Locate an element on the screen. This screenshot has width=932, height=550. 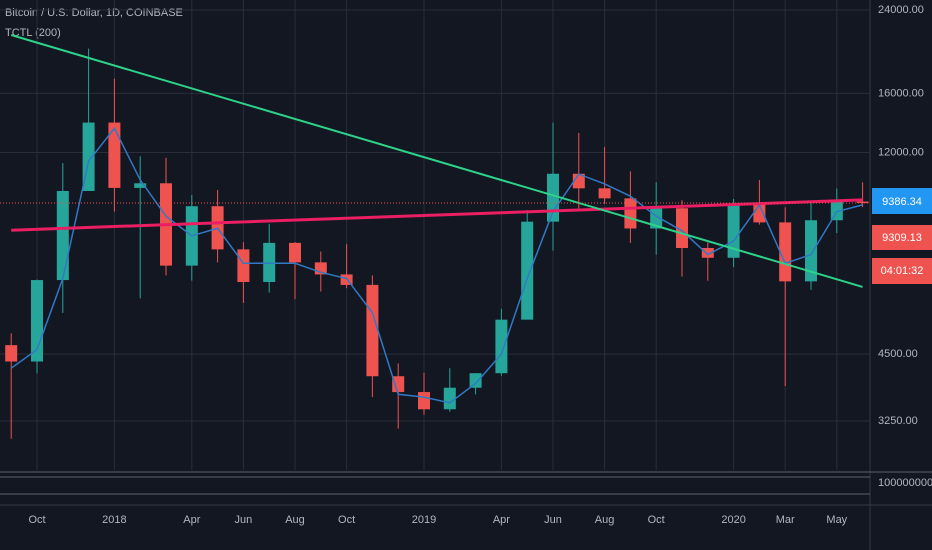
y-tick-label: 24000.00 is located at coordinates (901, 10).